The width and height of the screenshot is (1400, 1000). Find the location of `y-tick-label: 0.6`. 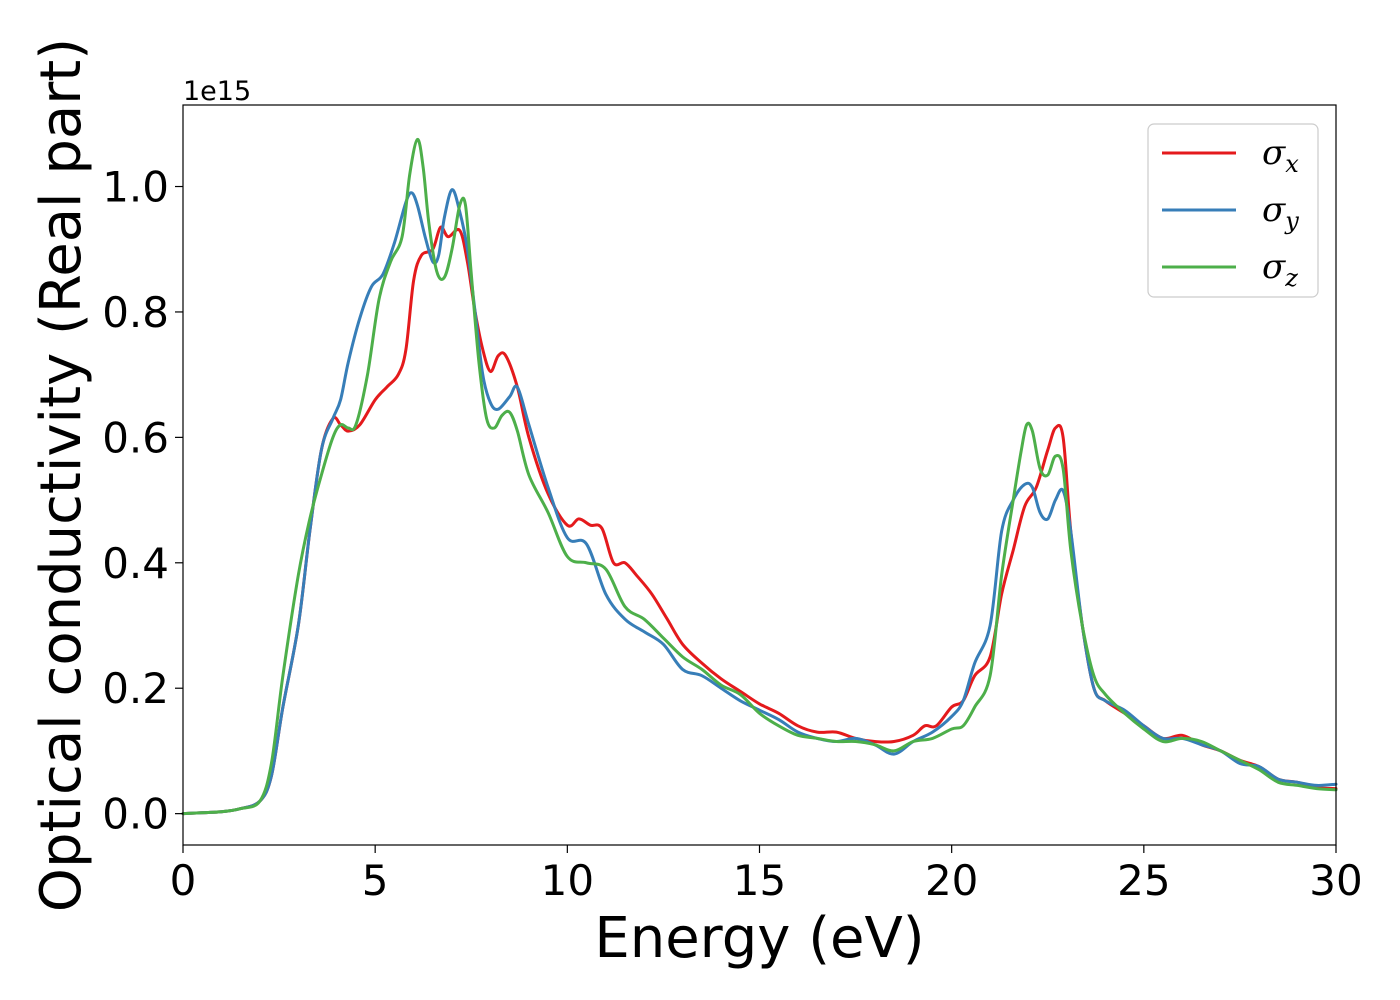

y-tick-label: 0.6 is located at coordinates (135, 437).